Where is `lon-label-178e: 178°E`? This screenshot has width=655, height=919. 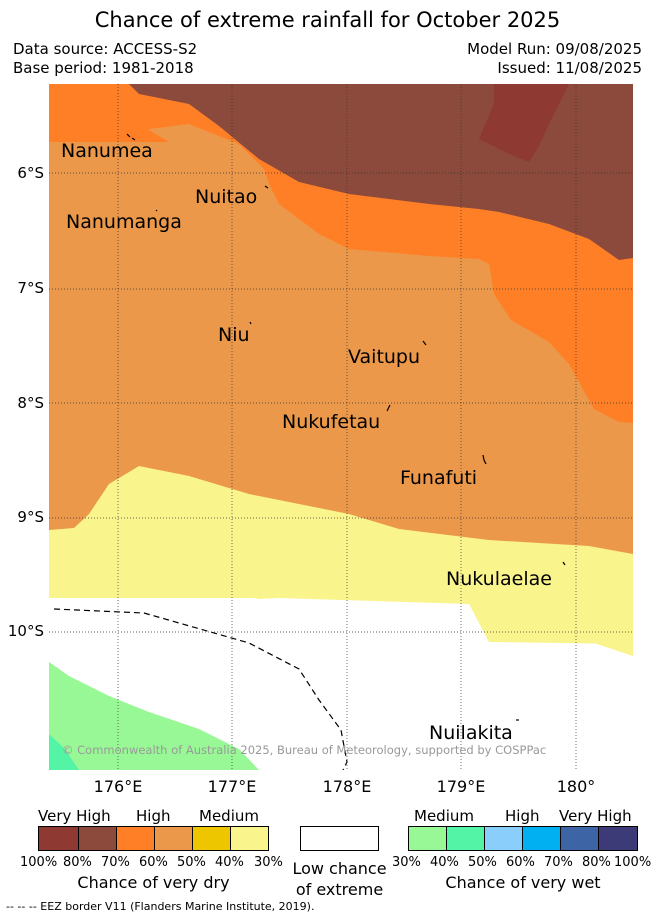
lon-label-178e: 178°E is located at coordinates (347, 786).